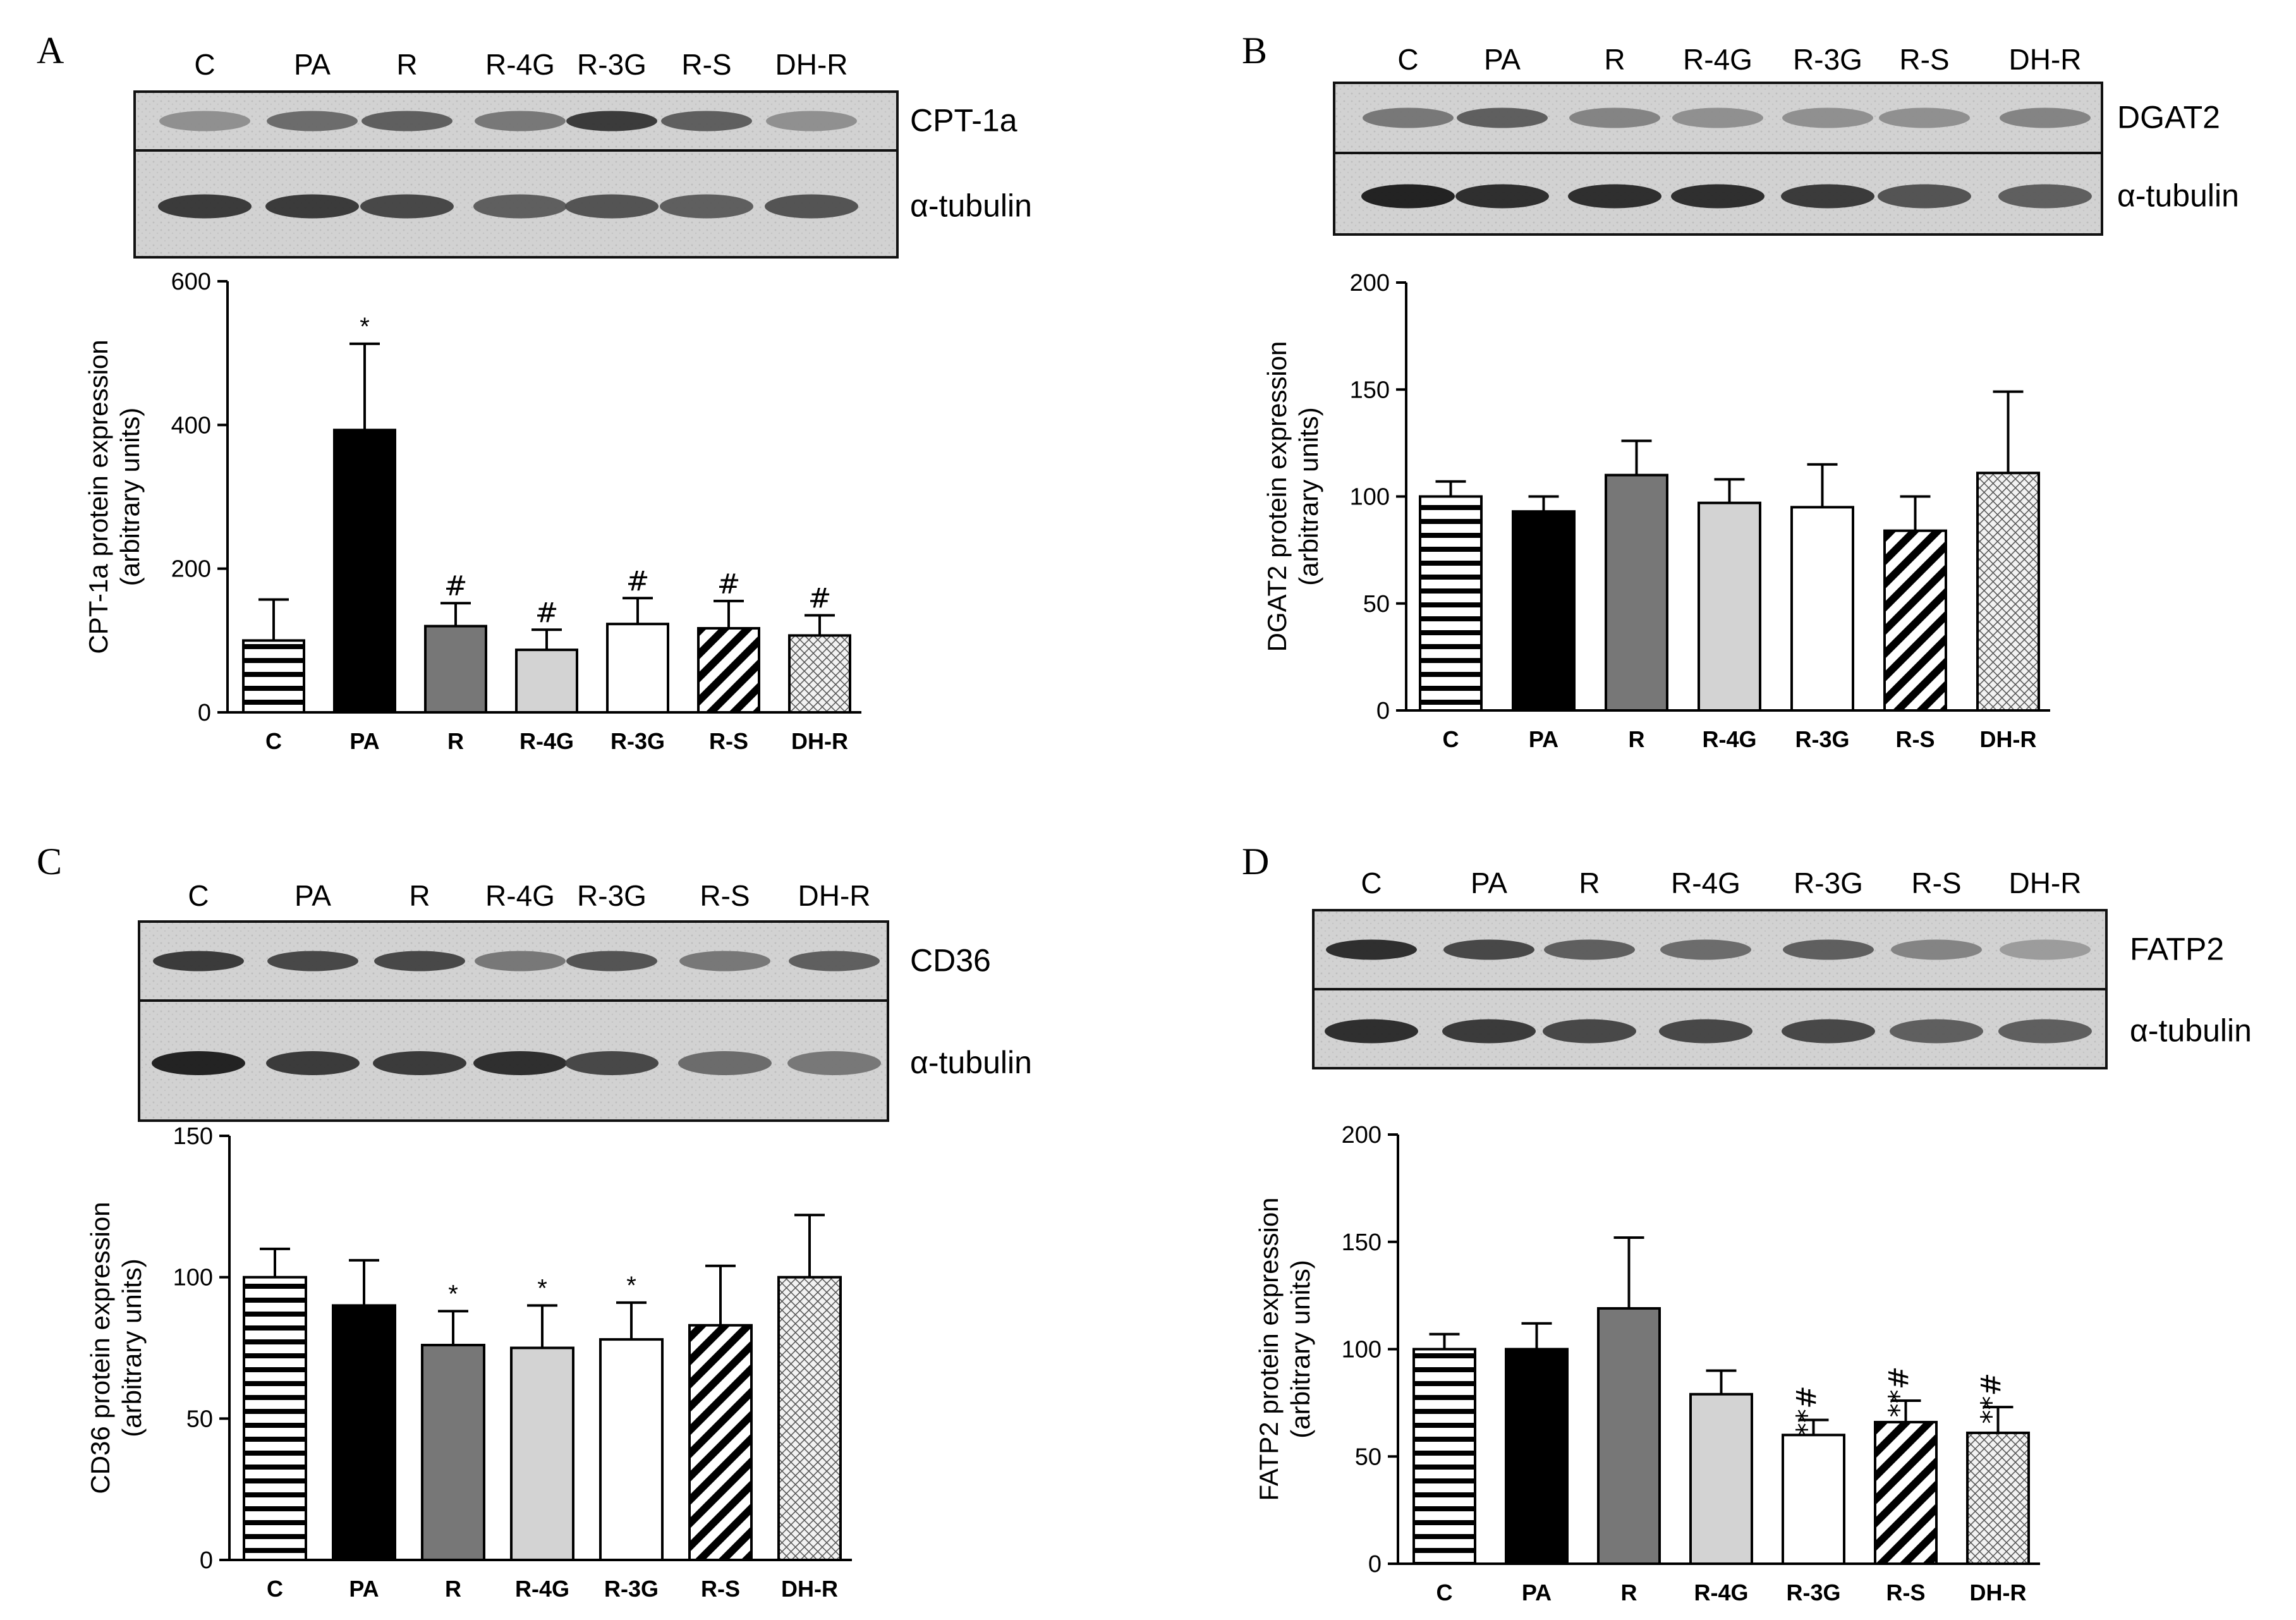 The width and height of the screenshot is (2296, 1620). What do you see at coordinates (963, 121) in the screenshot?
I see `blot-label: CPT-1a` at bounding box center [963, 121].